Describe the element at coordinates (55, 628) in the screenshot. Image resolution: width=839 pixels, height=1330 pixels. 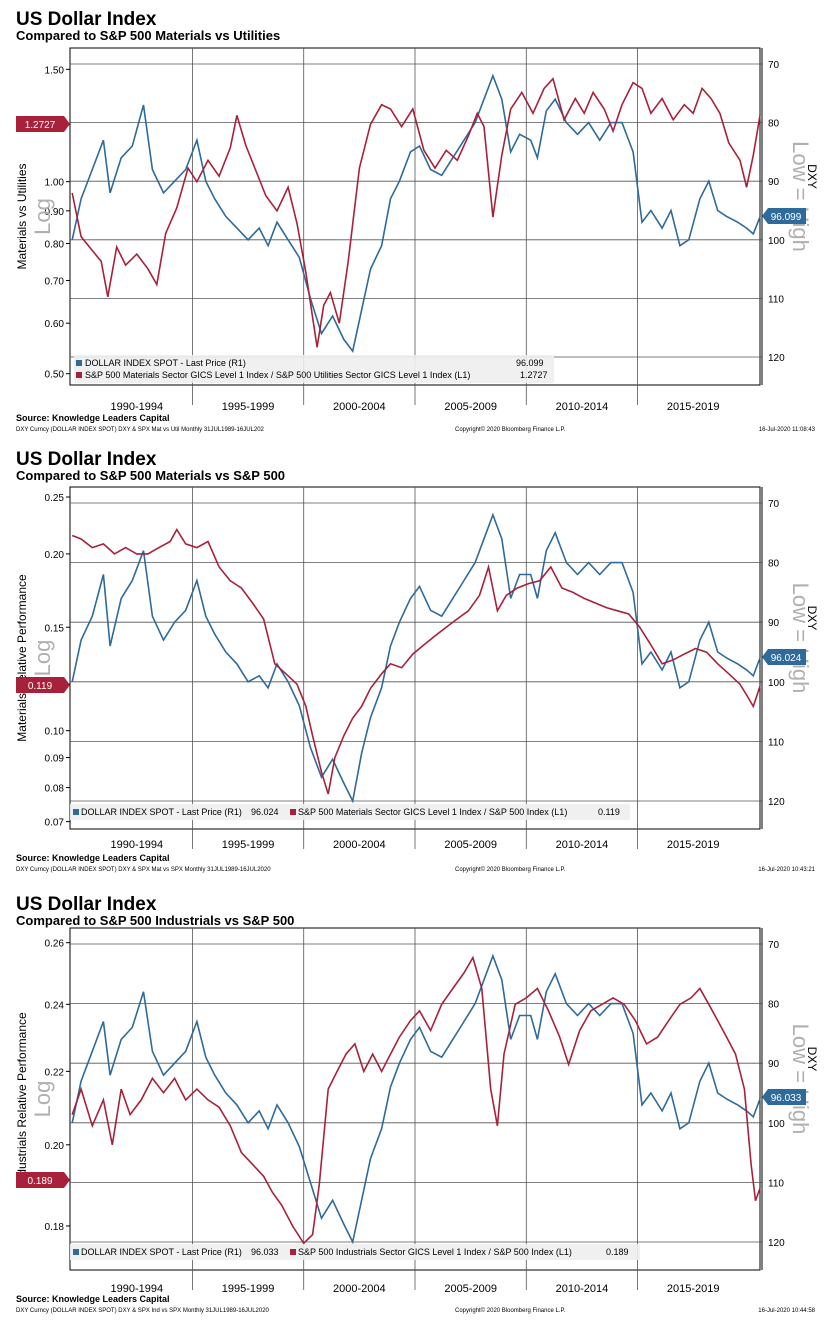
I see `left-tick-label: 0.15` at that location.